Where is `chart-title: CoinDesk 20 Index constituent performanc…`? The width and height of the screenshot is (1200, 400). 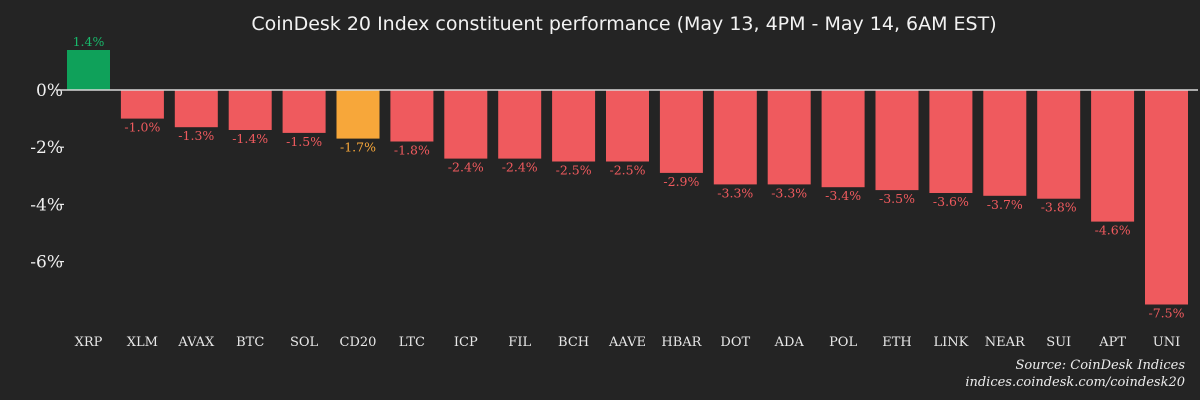 chart-title: CoinDesk 20 Index constituent performanc… is located at coordinates (623, 24).